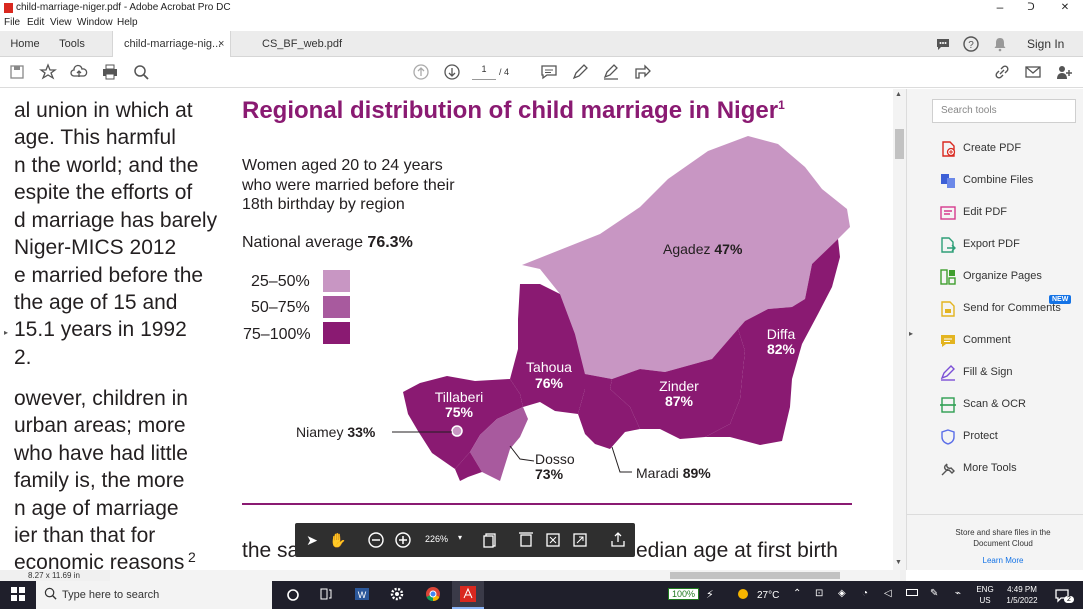  Describe the element at coordinates (327, 242) in the screenshot. I see `national-average: National average 76.3%` at that location.